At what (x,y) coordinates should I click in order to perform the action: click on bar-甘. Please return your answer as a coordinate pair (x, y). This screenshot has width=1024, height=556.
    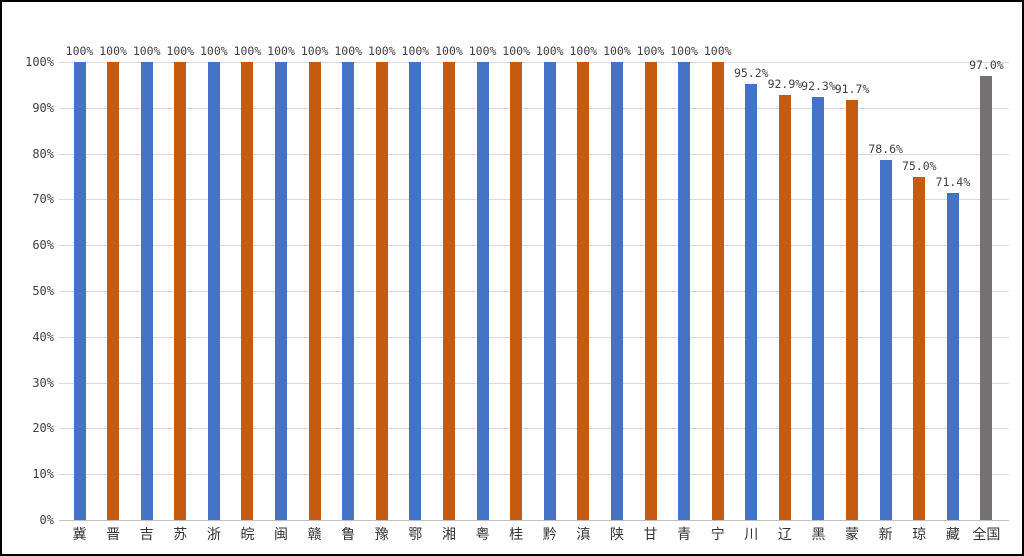
    Looking at the image, I should click on (650, 291).